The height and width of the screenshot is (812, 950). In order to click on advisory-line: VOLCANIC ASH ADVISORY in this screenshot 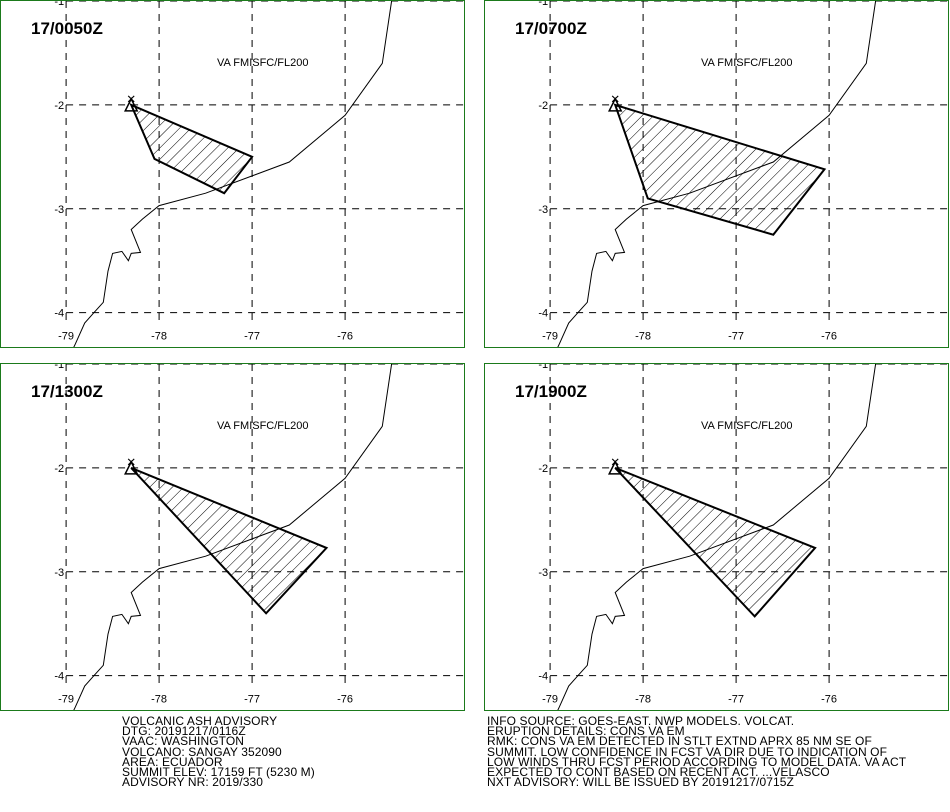, I will do `click(200, 721)`.